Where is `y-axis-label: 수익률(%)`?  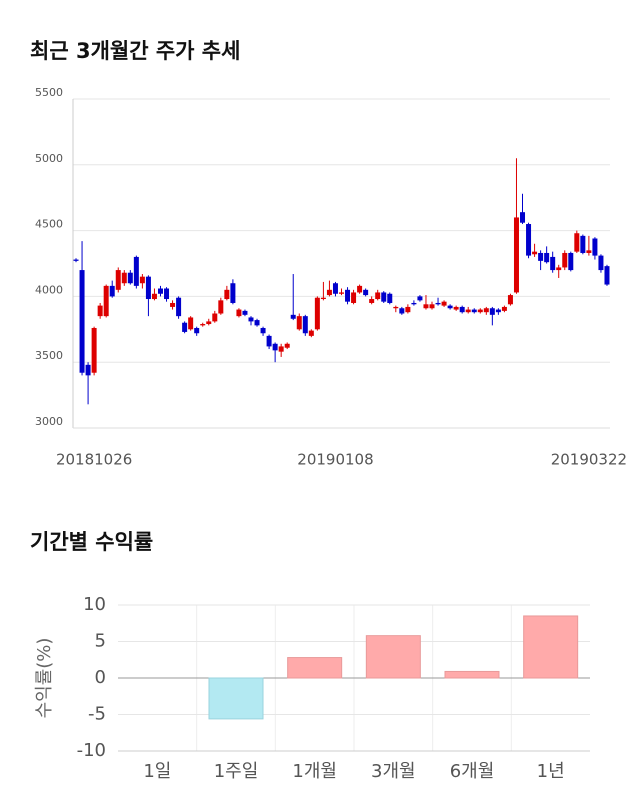 y-axis-label: 수익률(%) is located at coordinates (44, 678).